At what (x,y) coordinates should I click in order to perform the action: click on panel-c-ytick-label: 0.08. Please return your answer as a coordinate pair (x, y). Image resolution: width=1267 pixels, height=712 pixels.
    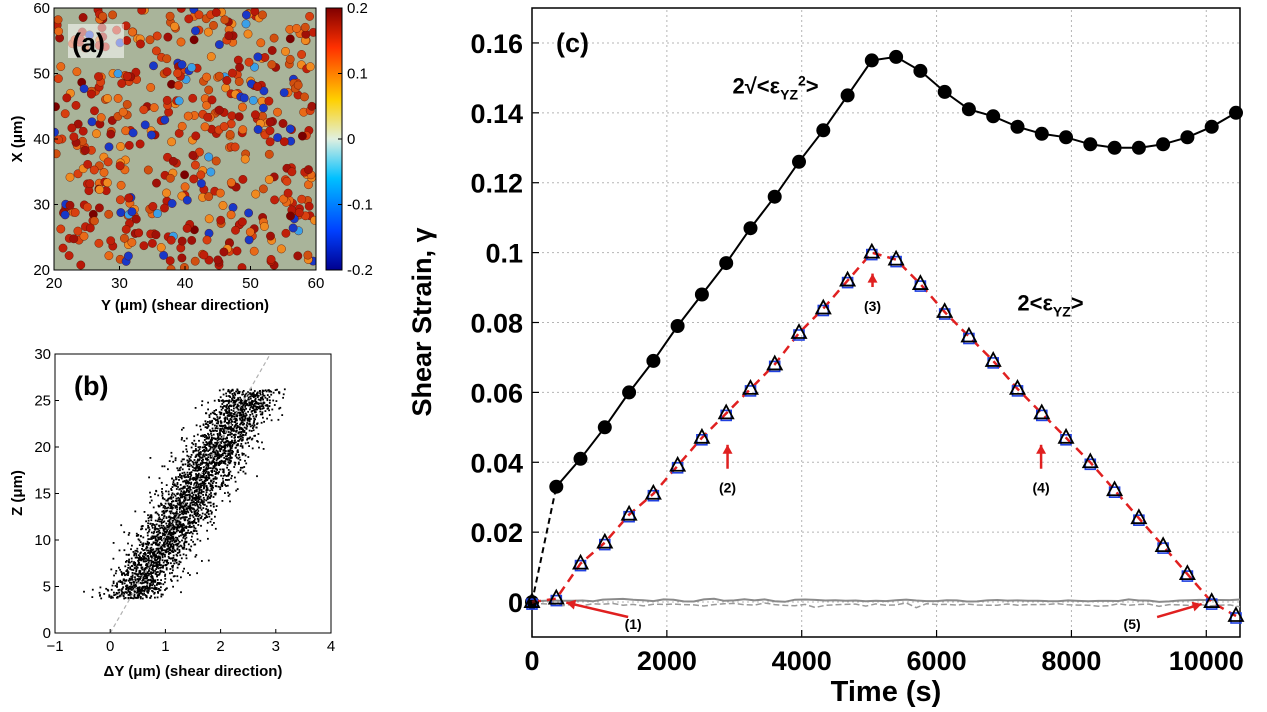
    Looking at the image, I should click on (496, 324).